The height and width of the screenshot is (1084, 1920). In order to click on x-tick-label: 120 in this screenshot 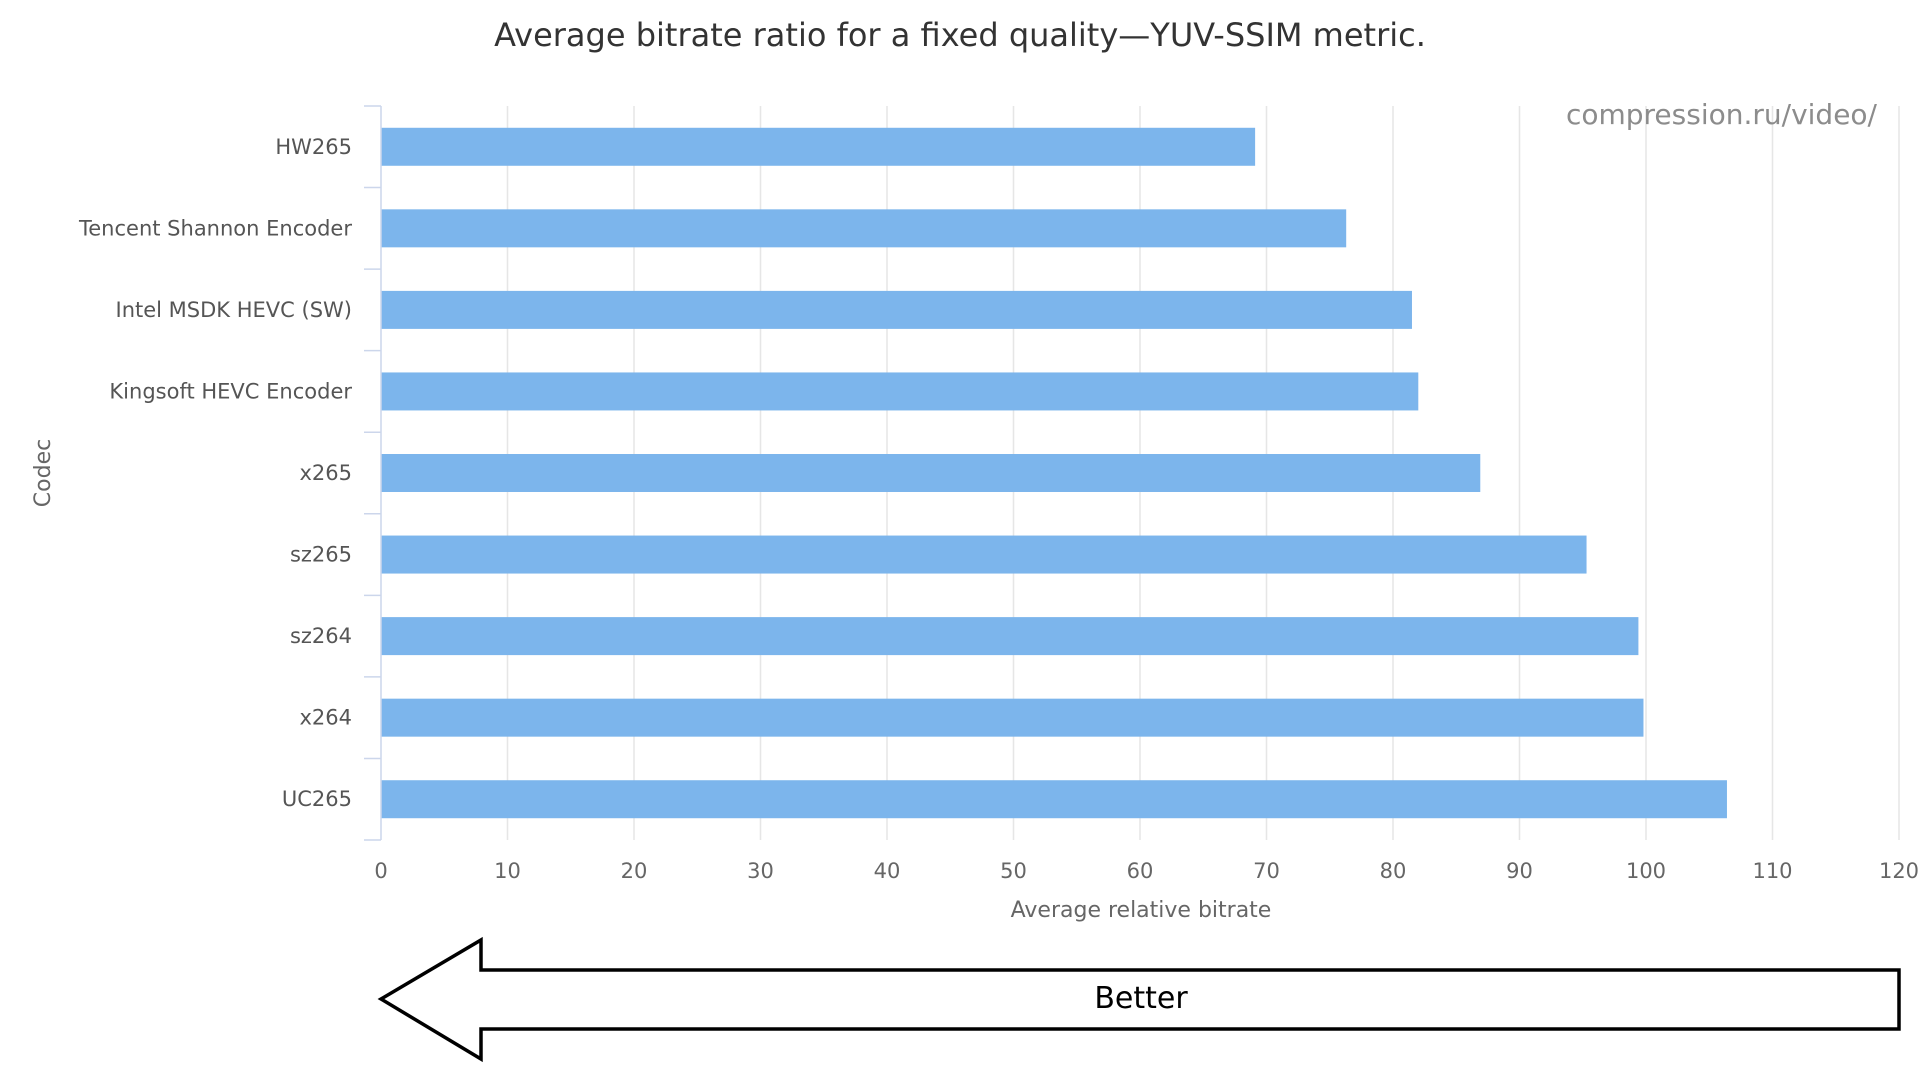, I will do `click(1899, 871)`.